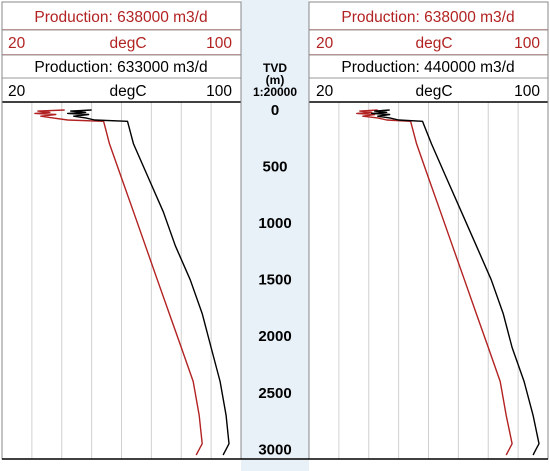 The image size is (550, 471). I want to click on right-curve1-title: Production: 638000 m3/d, so click(427, 17).